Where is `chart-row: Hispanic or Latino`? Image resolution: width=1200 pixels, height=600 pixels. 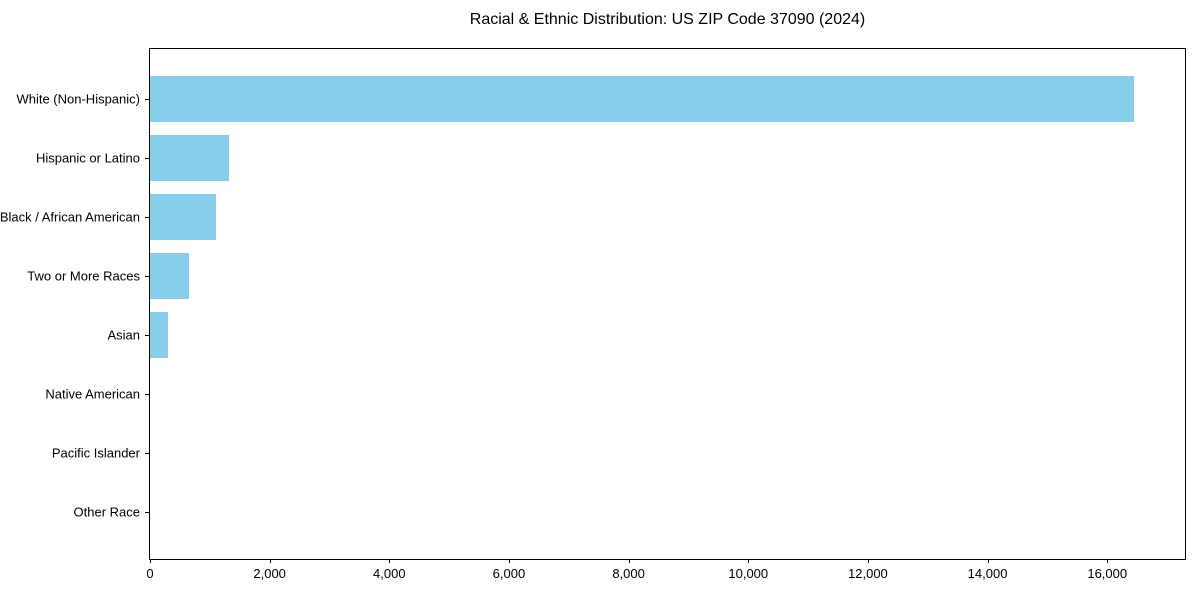 chart-row: Hispanic or Latino is located at coordinates (610, 157).